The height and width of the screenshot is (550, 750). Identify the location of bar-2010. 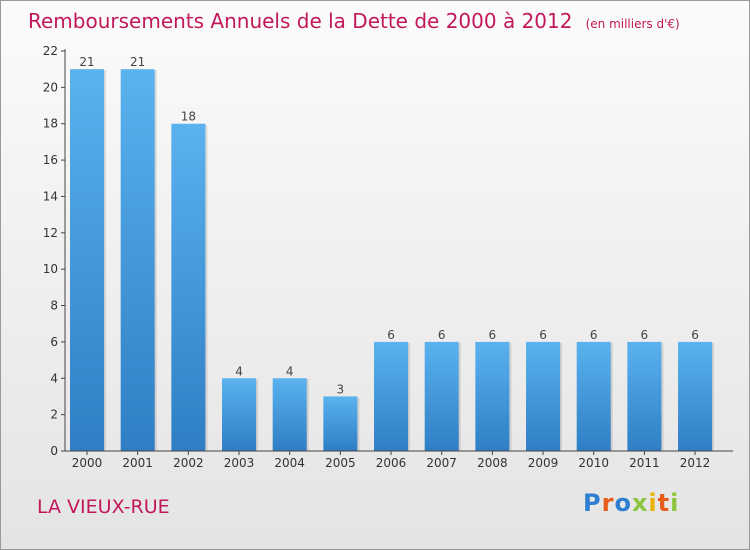
(593, 396).